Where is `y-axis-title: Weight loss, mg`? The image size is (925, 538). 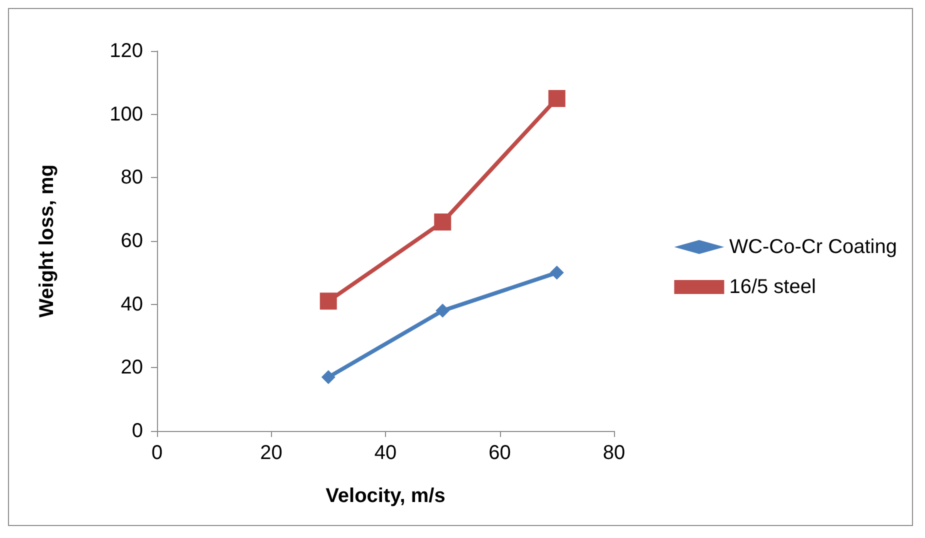 y-axis-title: Weight loss, mg is located at coordinates (47, 241).